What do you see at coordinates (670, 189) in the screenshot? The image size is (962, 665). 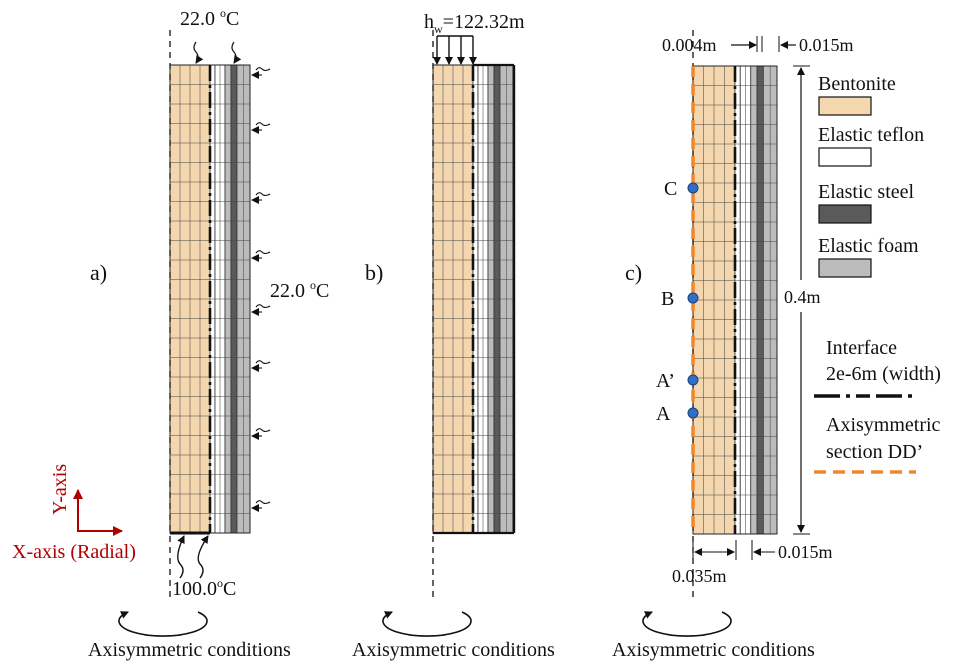 I see `point-c-label: C` at bounding box center [670, 189].